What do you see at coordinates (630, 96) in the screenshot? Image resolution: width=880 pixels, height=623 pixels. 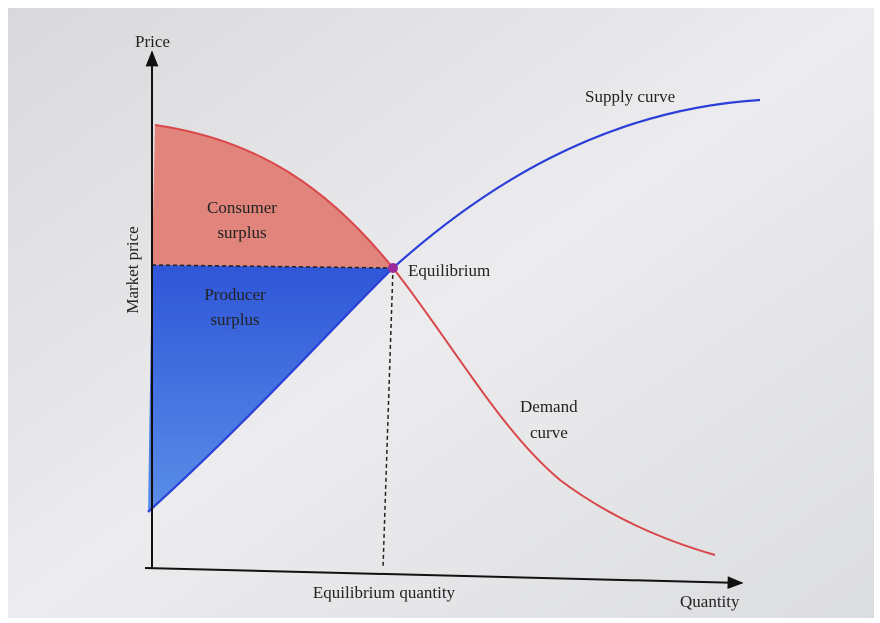 I see `supply-label: Supply curve` at bounding box center [630, 96].